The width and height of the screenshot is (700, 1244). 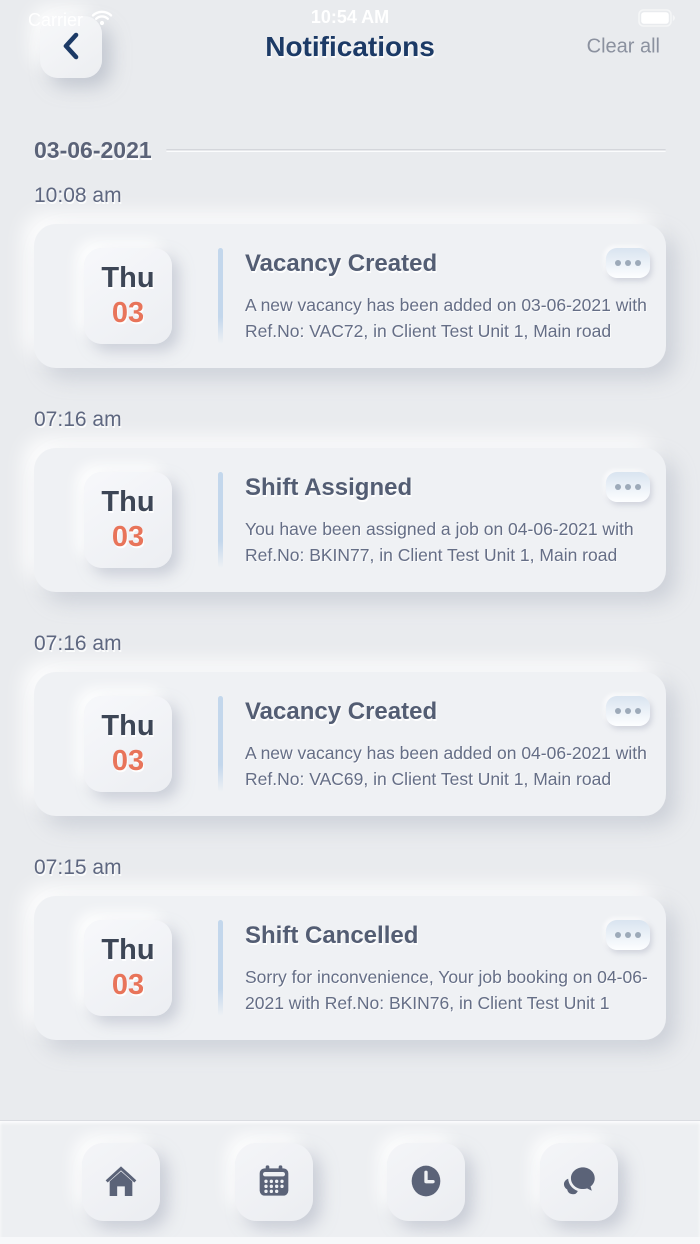 What do you see at coordinates (350, 1240) in the screenshot?
I see `home-indicator-area` at bounding box center [350, 1240].